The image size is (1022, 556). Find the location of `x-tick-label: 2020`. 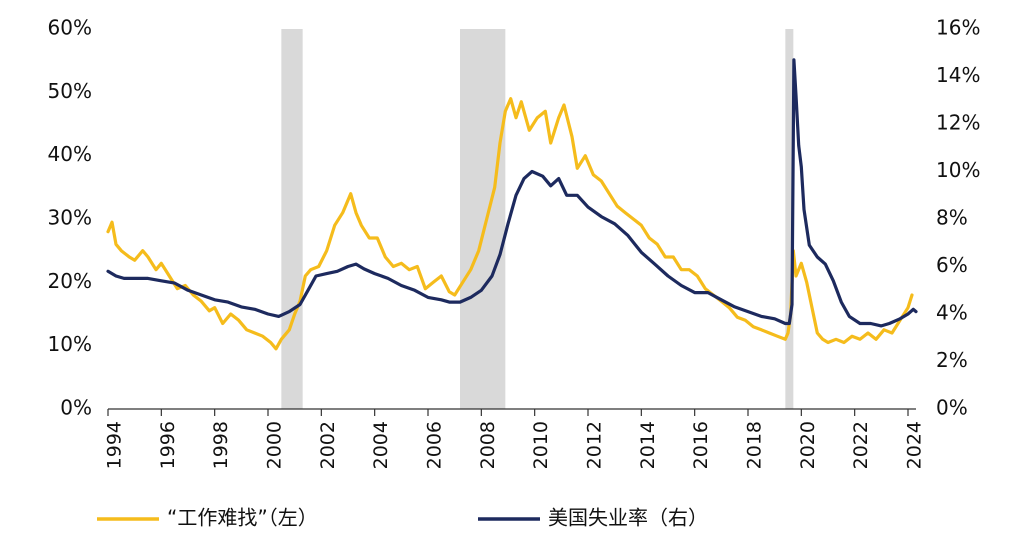

x-tick-label: 2020 is located at coordinates (808, 445).